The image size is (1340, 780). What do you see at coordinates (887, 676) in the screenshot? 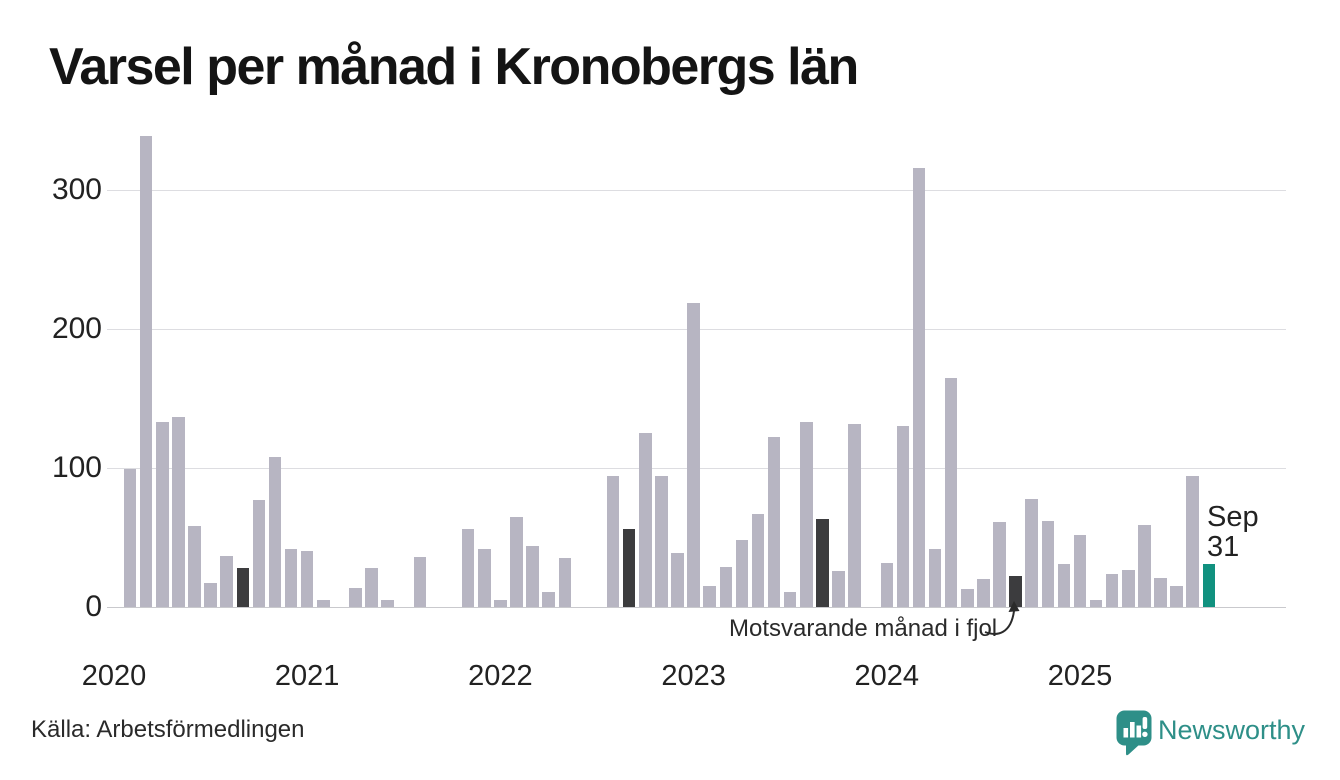
I see `x-axis-tick-2024: 2024` at bounding box center [887, 676].